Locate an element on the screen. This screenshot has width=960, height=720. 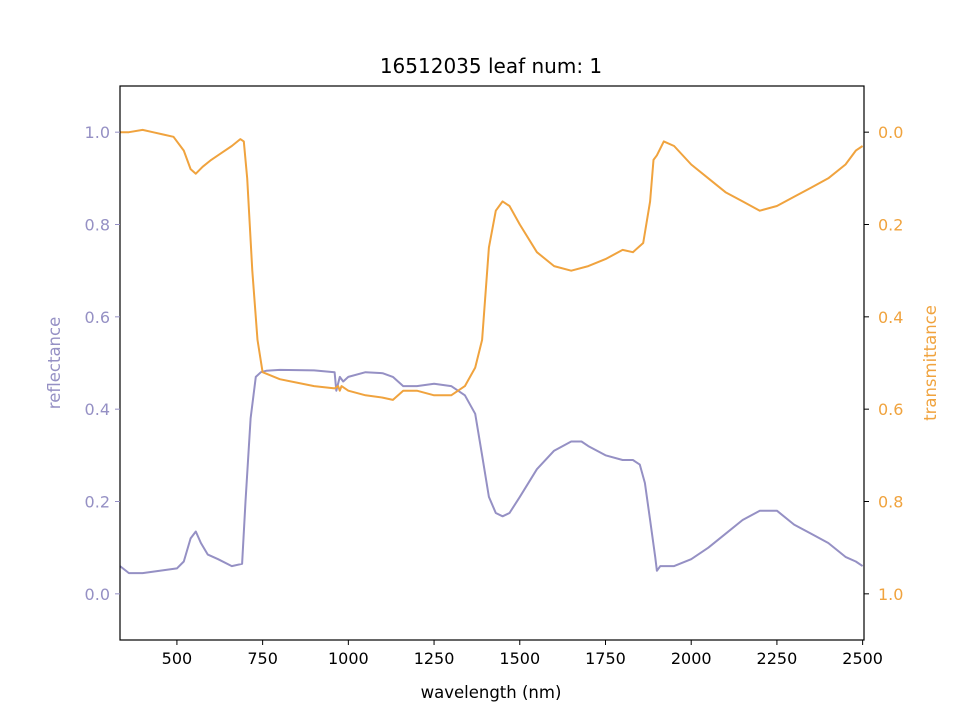
left-y-tick-label: 0.4 is located at coordinates (97, 409).